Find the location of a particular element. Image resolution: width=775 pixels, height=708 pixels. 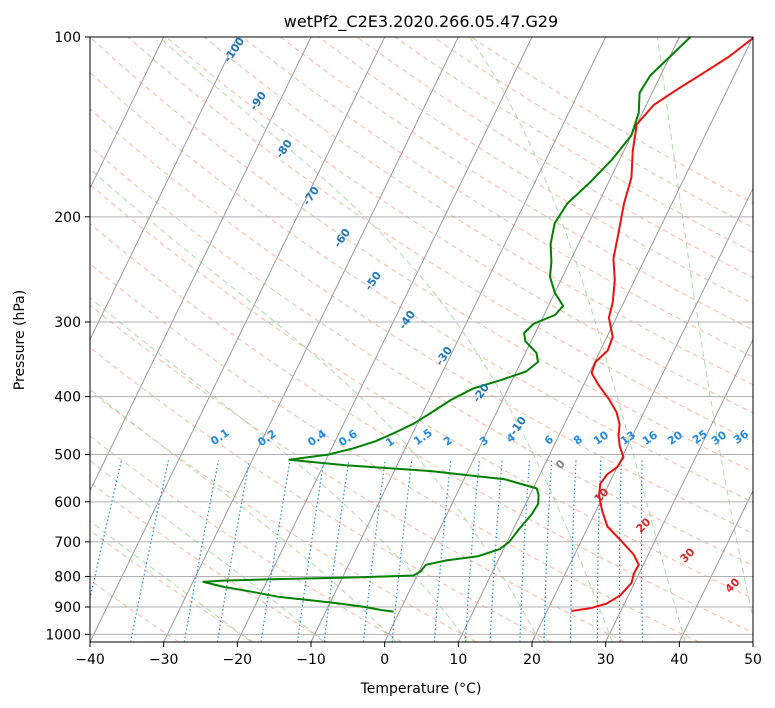

x-tick-label: 50 is located at coordinates (753, 660).